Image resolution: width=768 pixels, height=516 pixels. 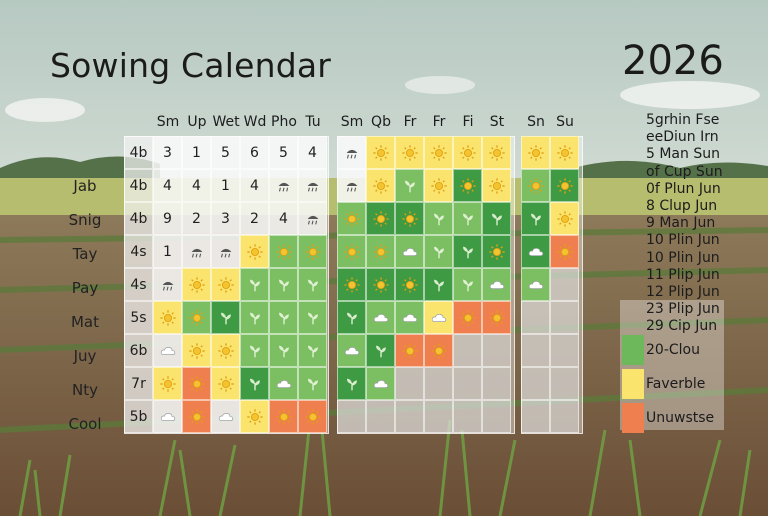 What do you see at coordinates (138, 416) in the screenshot?
I see `lead-cell: 5b` at bounding box center [138, 416].